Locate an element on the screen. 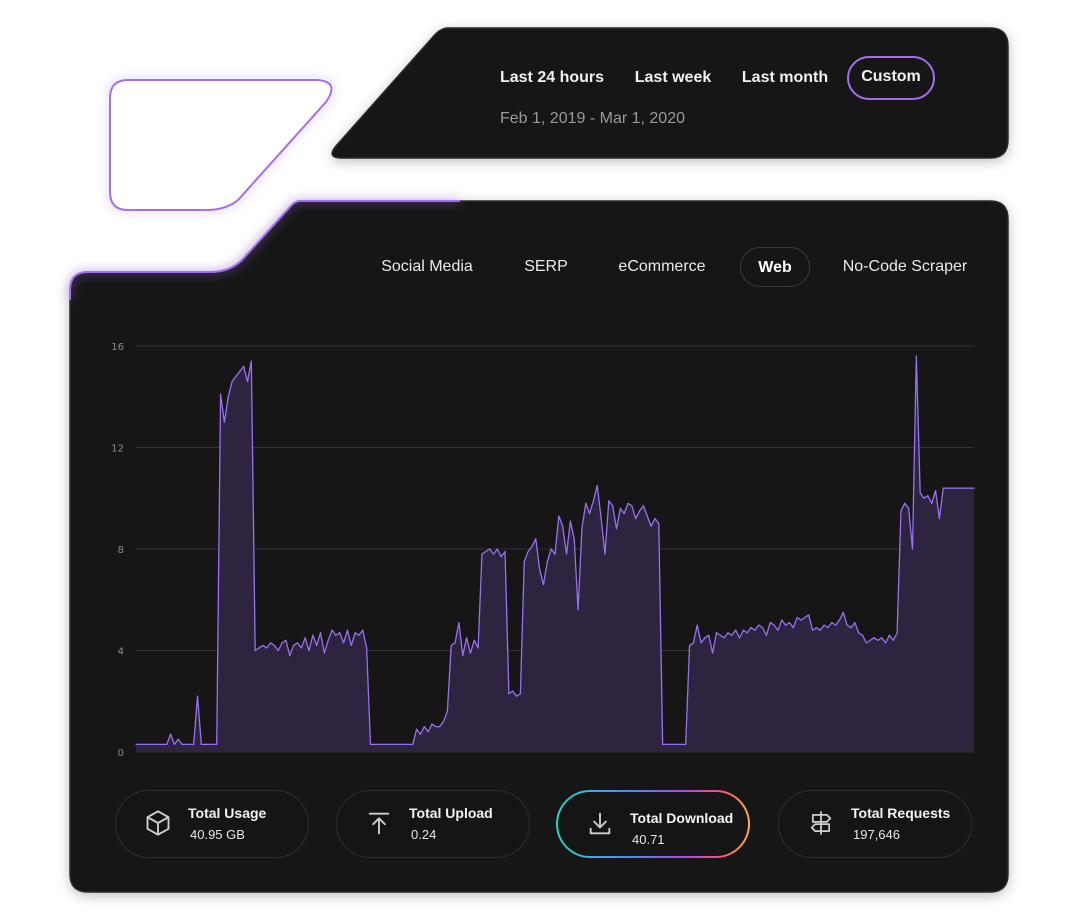 The width and height of the screenshot is (1081, 921). tab-web: Web is located at coordinates (775, 267).